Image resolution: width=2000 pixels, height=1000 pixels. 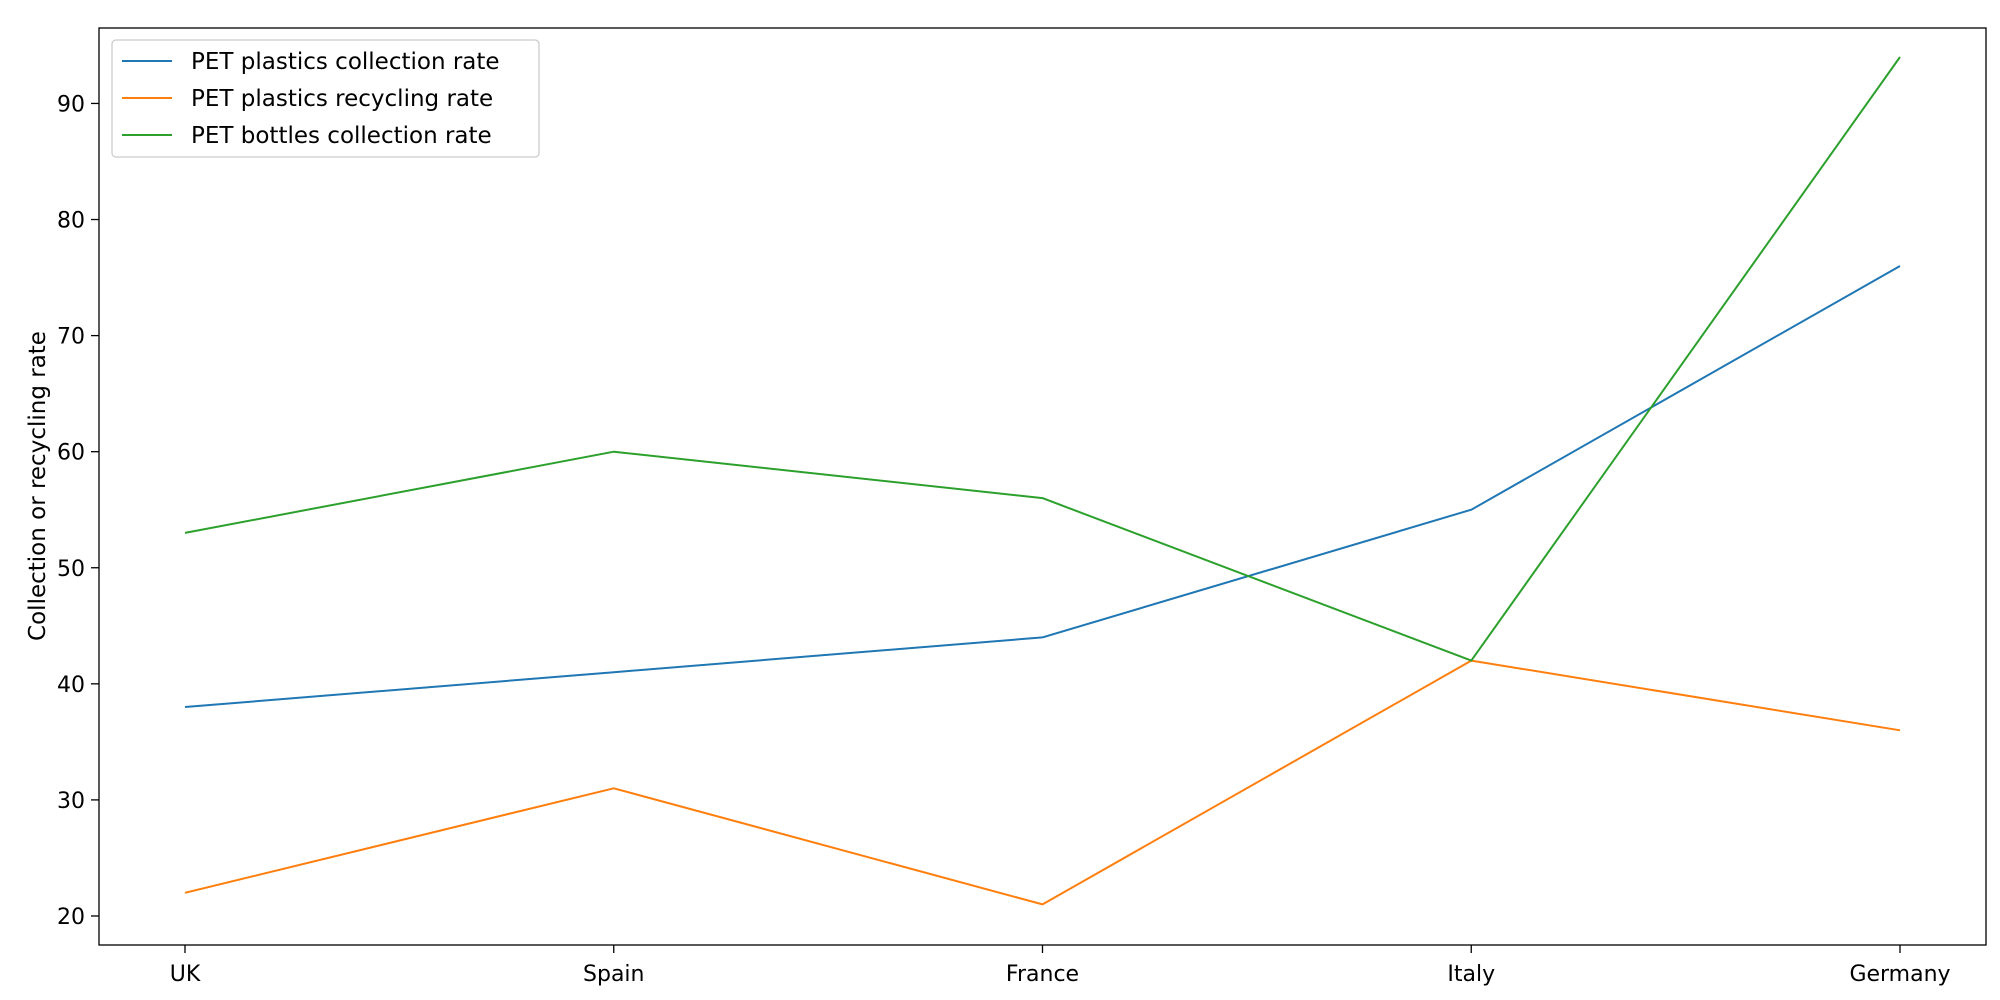 I want to click on y-tick-label: 50, so click(x=71, y=569).